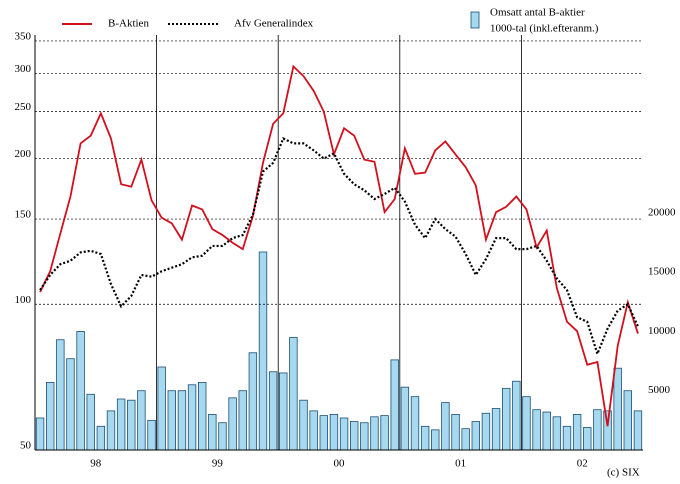 Image resolution: width=680 pixels, height=484 pixels. What do you see at coordinates (26, 446) in the screenshot?
I see `y-tick-label: 50` at bounding box center [26, 446].